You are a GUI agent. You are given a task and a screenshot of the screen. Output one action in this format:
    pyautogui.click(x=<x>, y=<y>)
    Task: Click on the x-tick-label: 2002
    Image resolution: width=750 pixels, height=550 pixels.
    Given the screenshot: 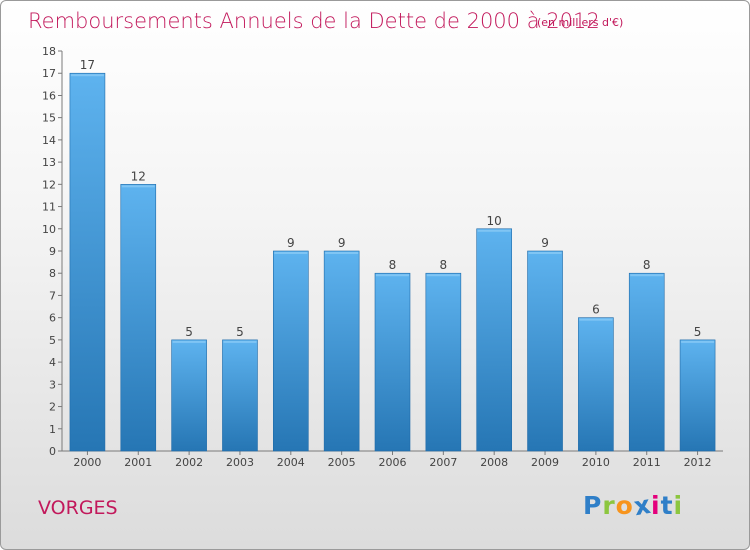 What is the action you would take?
    pyautogui.click(x=189, y=462)
    